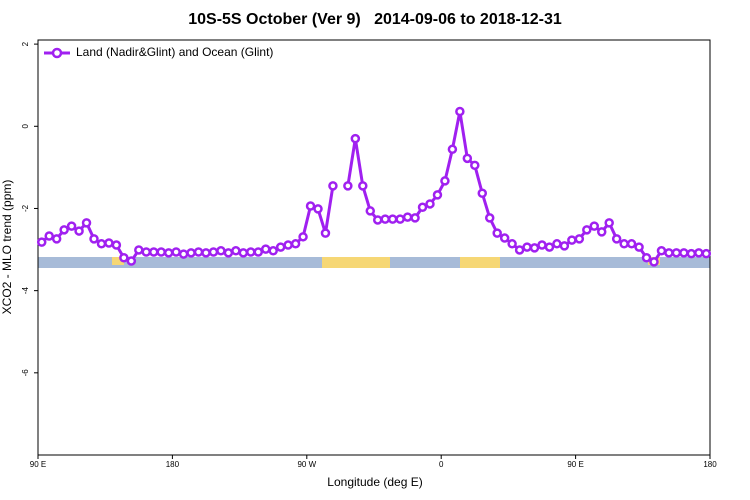 The image size is (750, 500). What do you see at coordinates (38, 464) in the screenshot?
I see `x-tick-label: 90 E` at bounding box center [38, 464].